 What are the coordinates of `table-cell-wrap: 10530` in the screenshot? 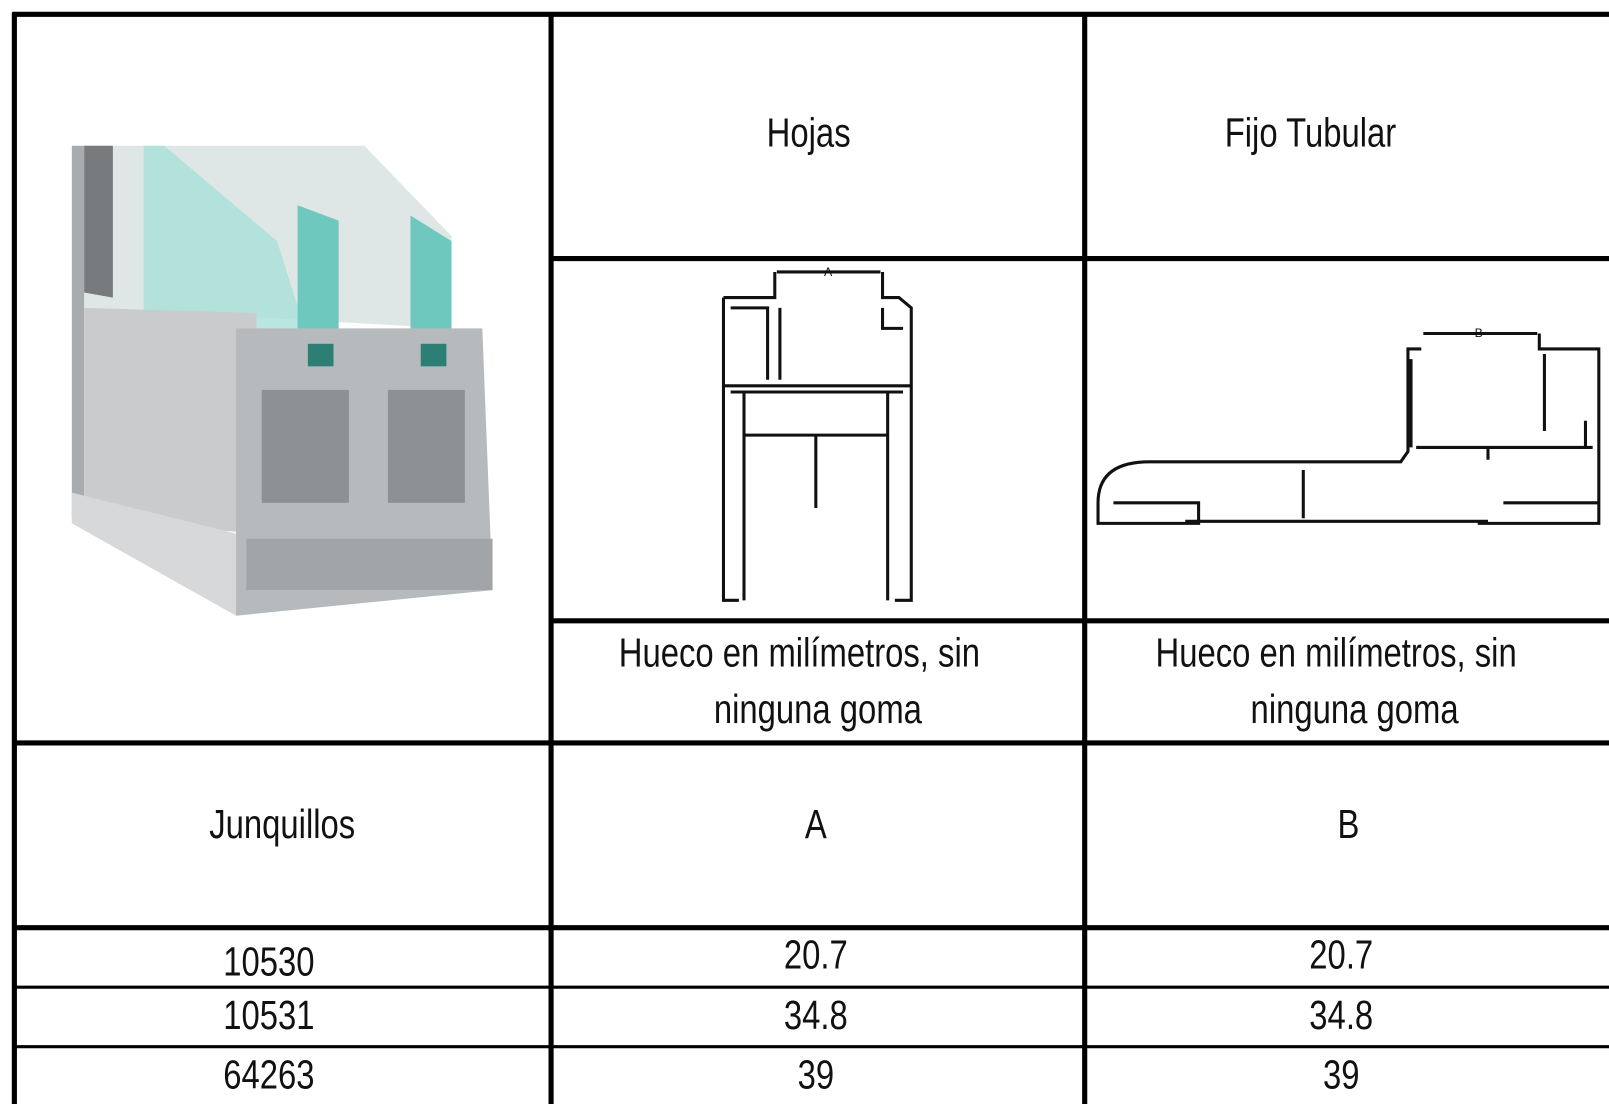 It's located at (268, 961).